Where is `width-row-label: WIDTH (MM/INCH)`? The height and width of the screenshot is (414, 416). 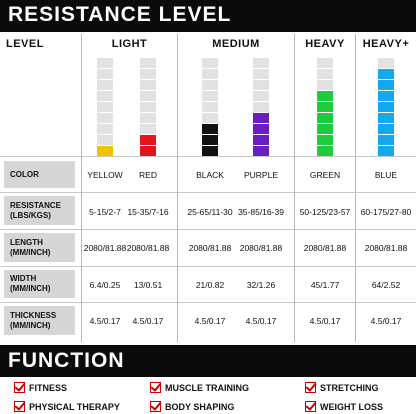 width-row-label: WIDTH (MM/INCH) is located at coordinates (39, 284).